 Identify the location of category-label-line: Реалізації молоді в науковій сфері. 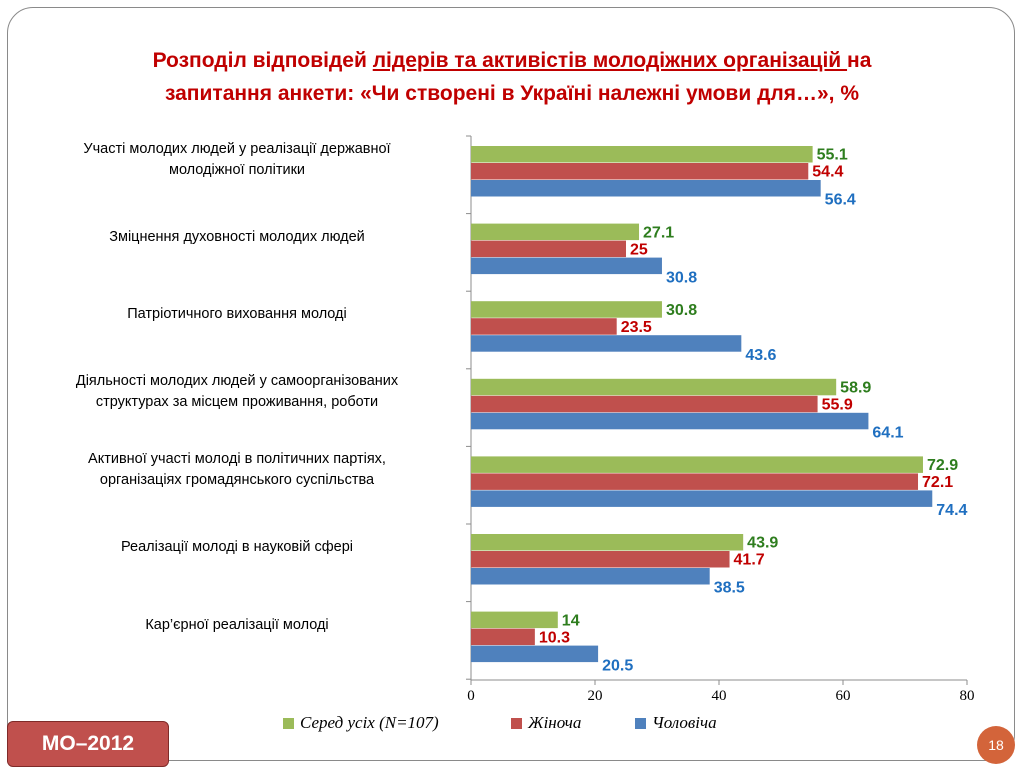
(237, 547).